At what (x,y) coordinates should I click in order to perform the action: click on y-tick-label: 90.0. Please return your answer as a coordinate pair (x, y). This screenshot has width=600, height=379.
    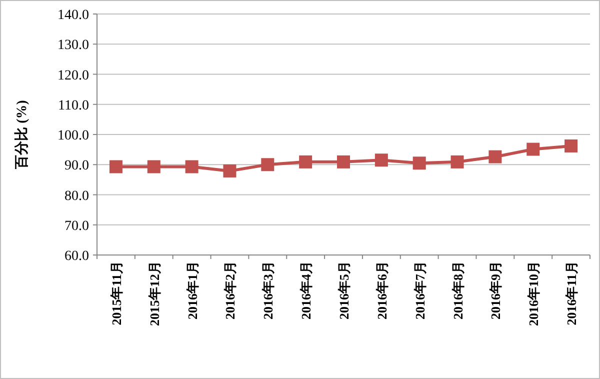
    Looking at the image, I should click on (76, 166).